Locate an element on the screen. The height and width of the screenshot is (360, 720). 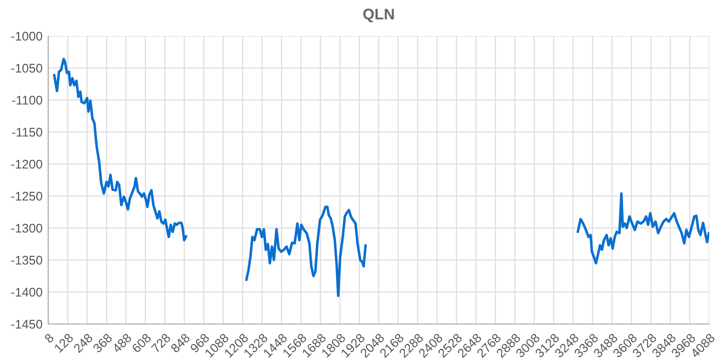
y-tick-label: -1000 is located at coordinates (26, 36).